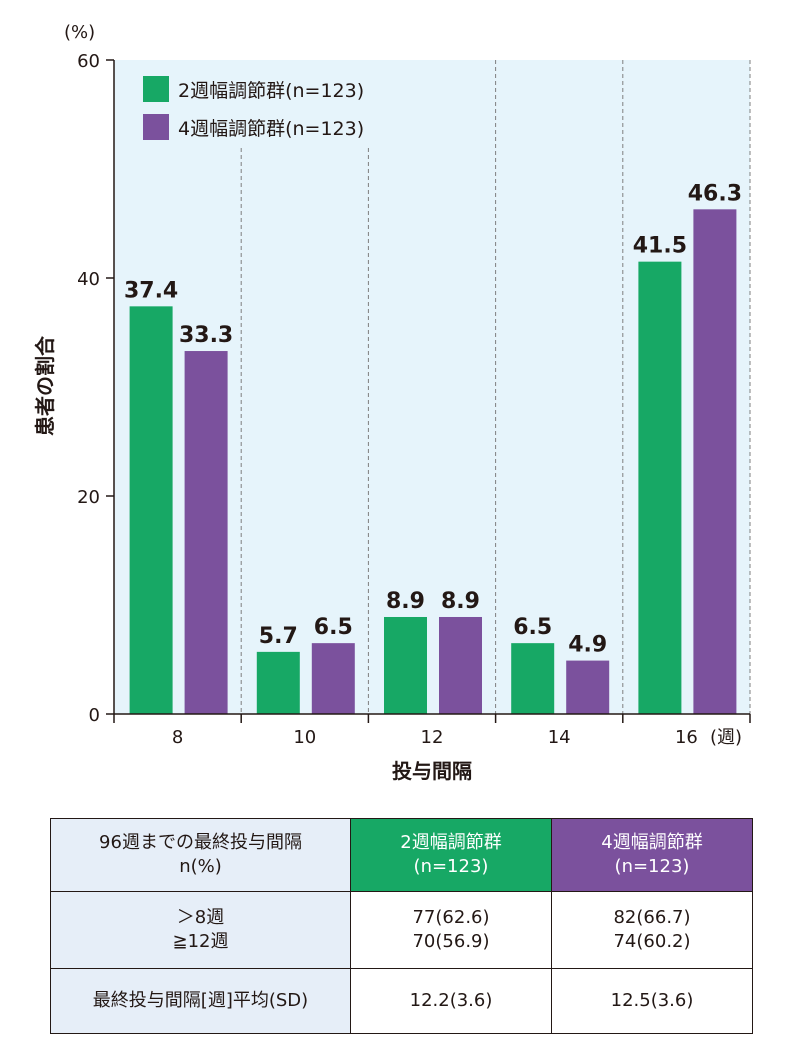  Describe the element at coordinates (45, 385) in the screenshot. I see `y-axis-title: 患者の割合` at that location.